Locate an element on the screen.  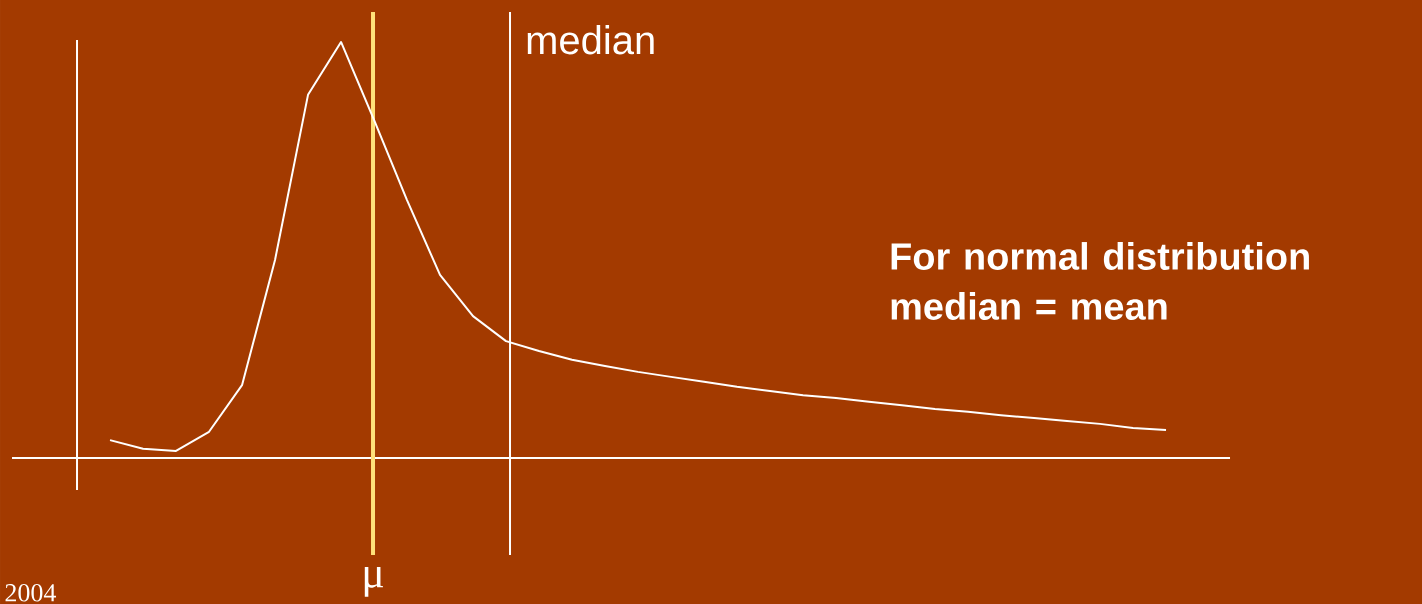
annotation: For normal distribution median = mean is located at coordinates (1100, 281).